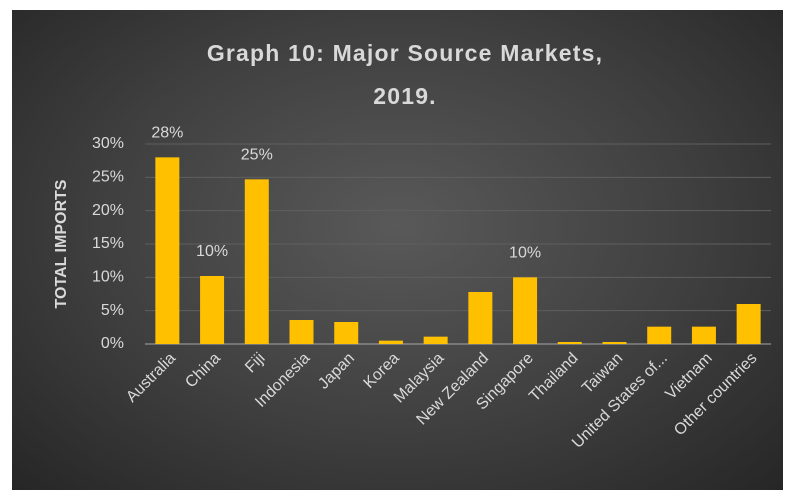 This screenshot has width=795, height=500. I want to click on y-tick-label: 20%, so click(108, 210).